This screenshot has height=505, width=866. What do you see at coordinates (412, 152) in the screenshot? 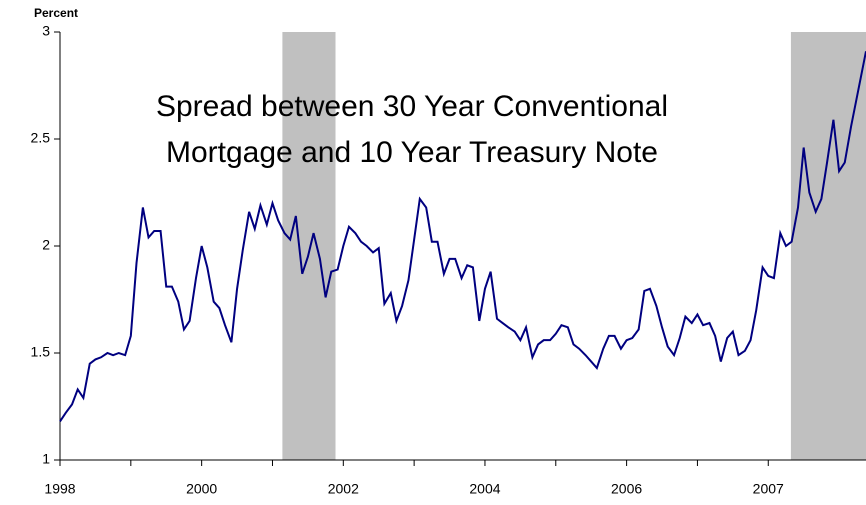
I see `chart-title: Mortgage and 10 Year Treasury Note` at bounding box center [412, 152].